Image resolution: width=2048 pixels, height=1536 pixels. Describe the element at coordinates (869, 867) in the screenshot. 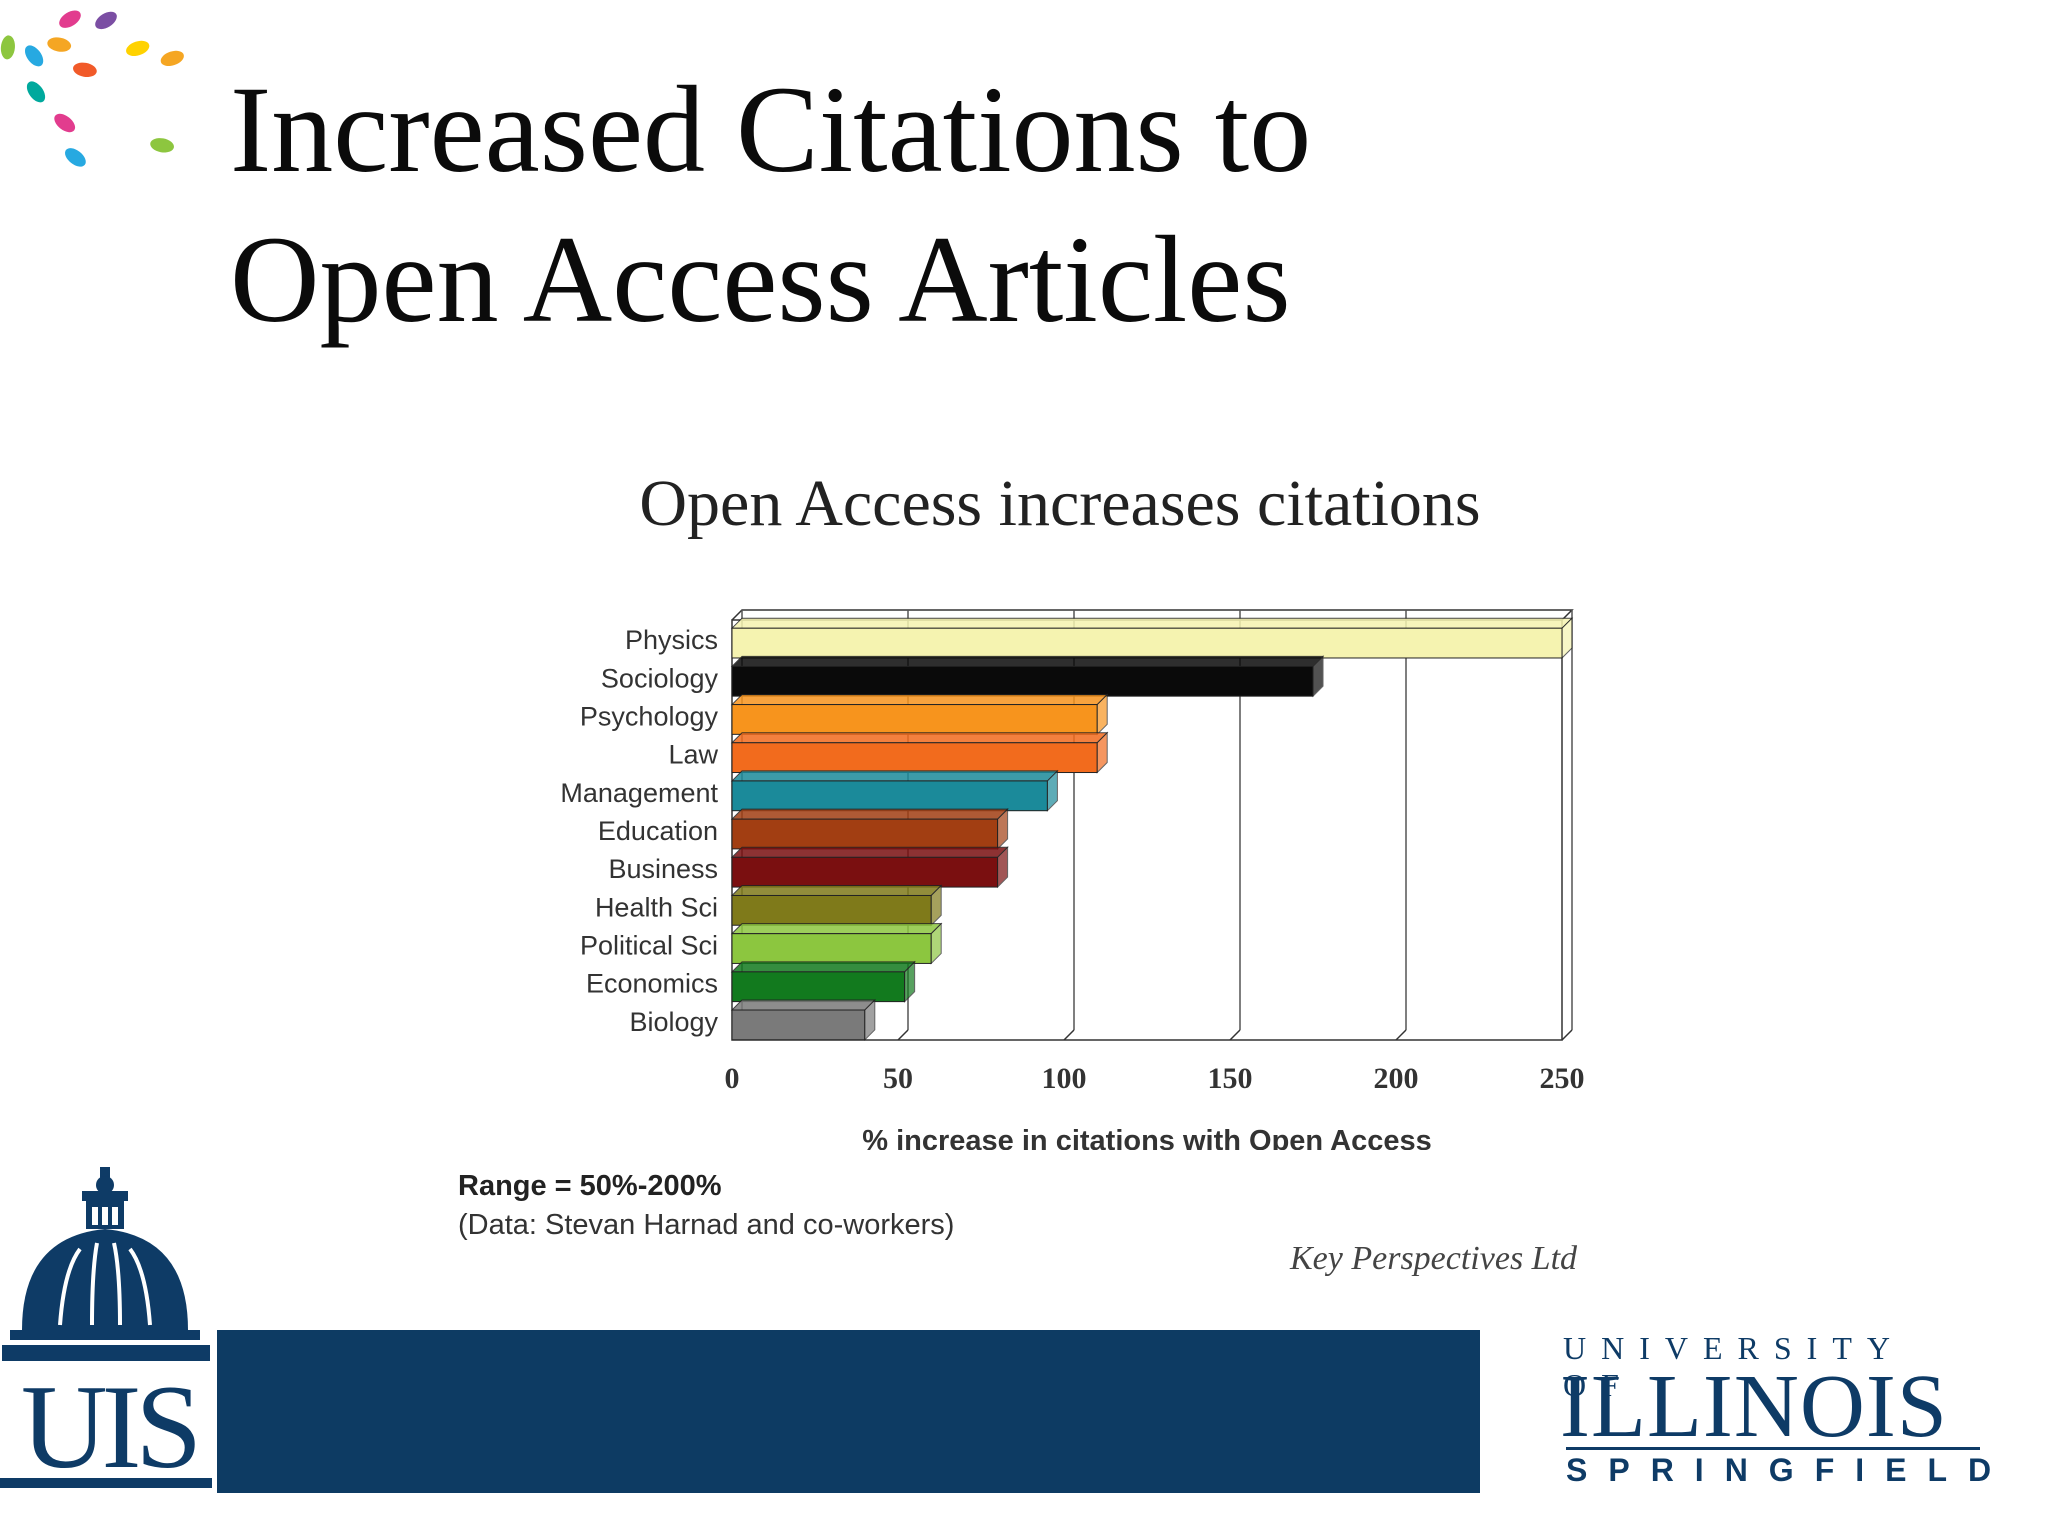

I see `bar-business` at that location.